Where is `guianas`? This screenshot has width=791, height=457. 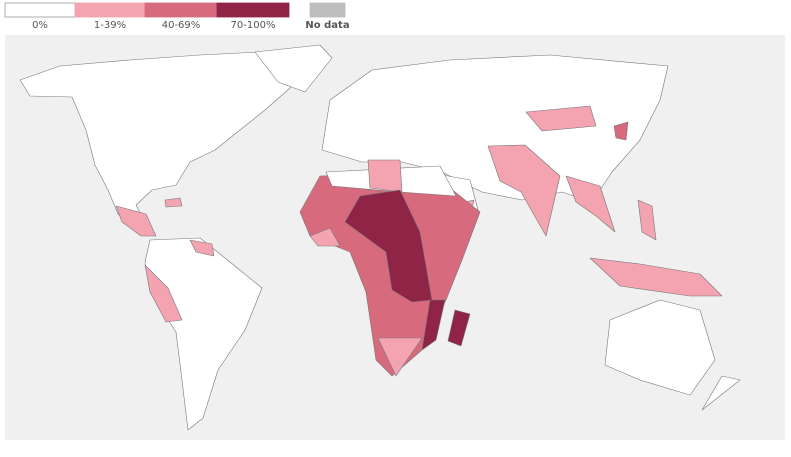
guianas is located at coordinates (202, 248).